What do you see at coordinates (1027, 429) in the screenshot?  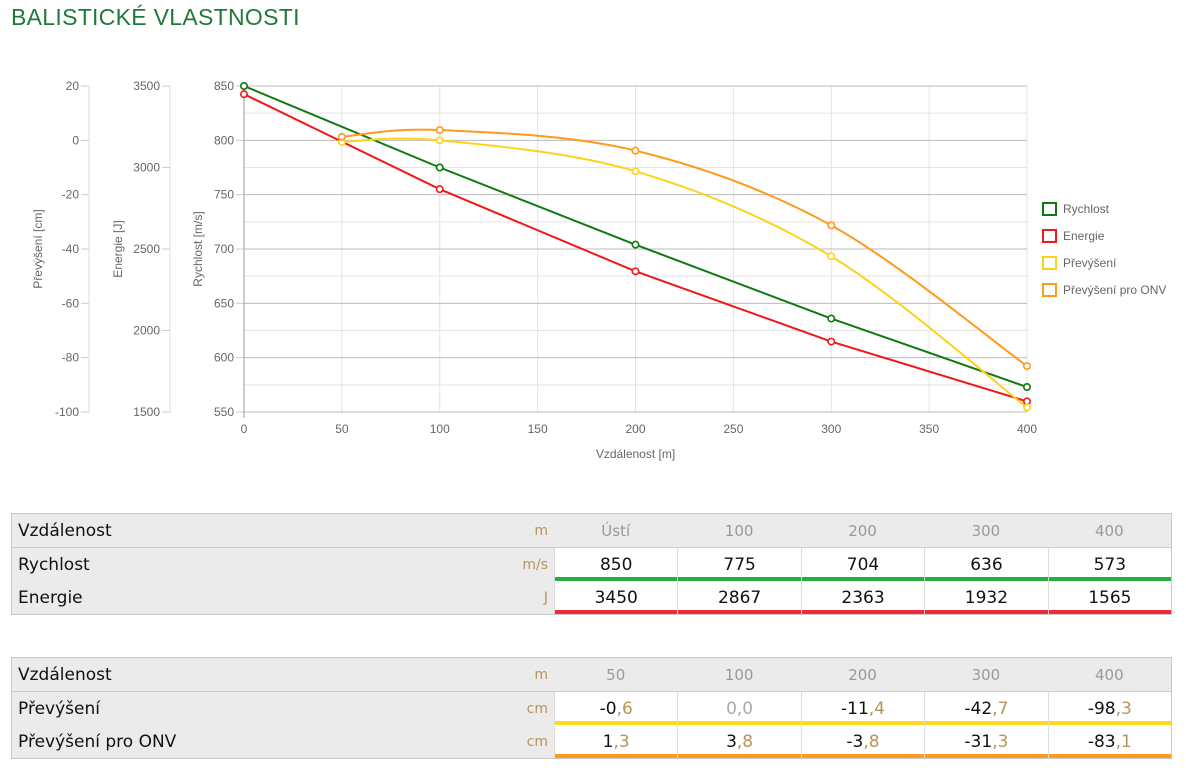 I see `x-tick-label: 400` at bounding box center [1027, 429].